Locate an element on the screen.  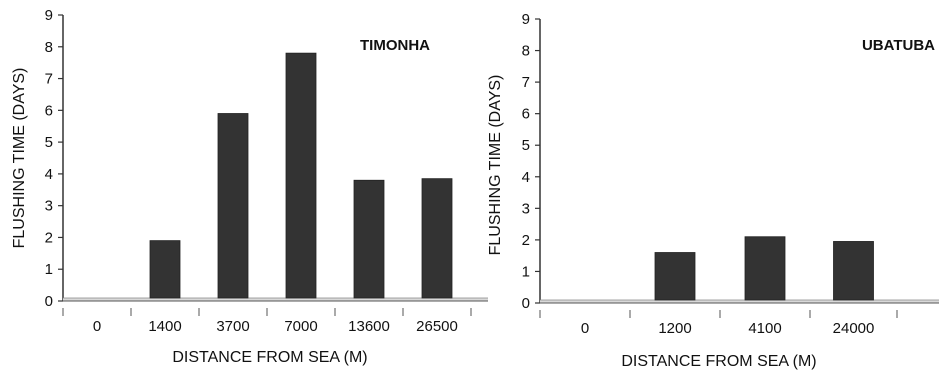
x-tick-label: 1400 is located at coordinates (164, 326).